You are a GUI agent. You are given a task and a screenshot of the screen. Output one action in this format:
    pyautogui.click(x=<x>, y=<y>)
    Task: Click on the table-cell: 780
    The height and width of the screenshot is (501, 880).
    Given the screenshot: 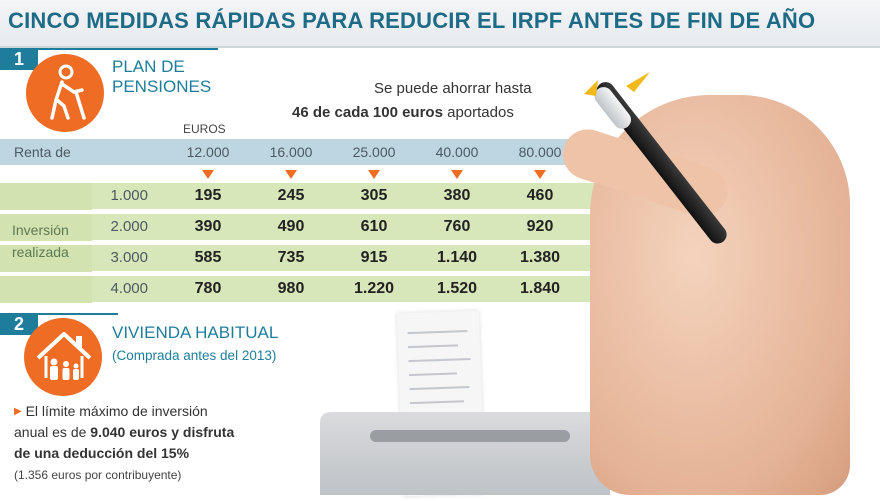 What is the action you would take?
    pyautogui.click(x=208, y=288)
    